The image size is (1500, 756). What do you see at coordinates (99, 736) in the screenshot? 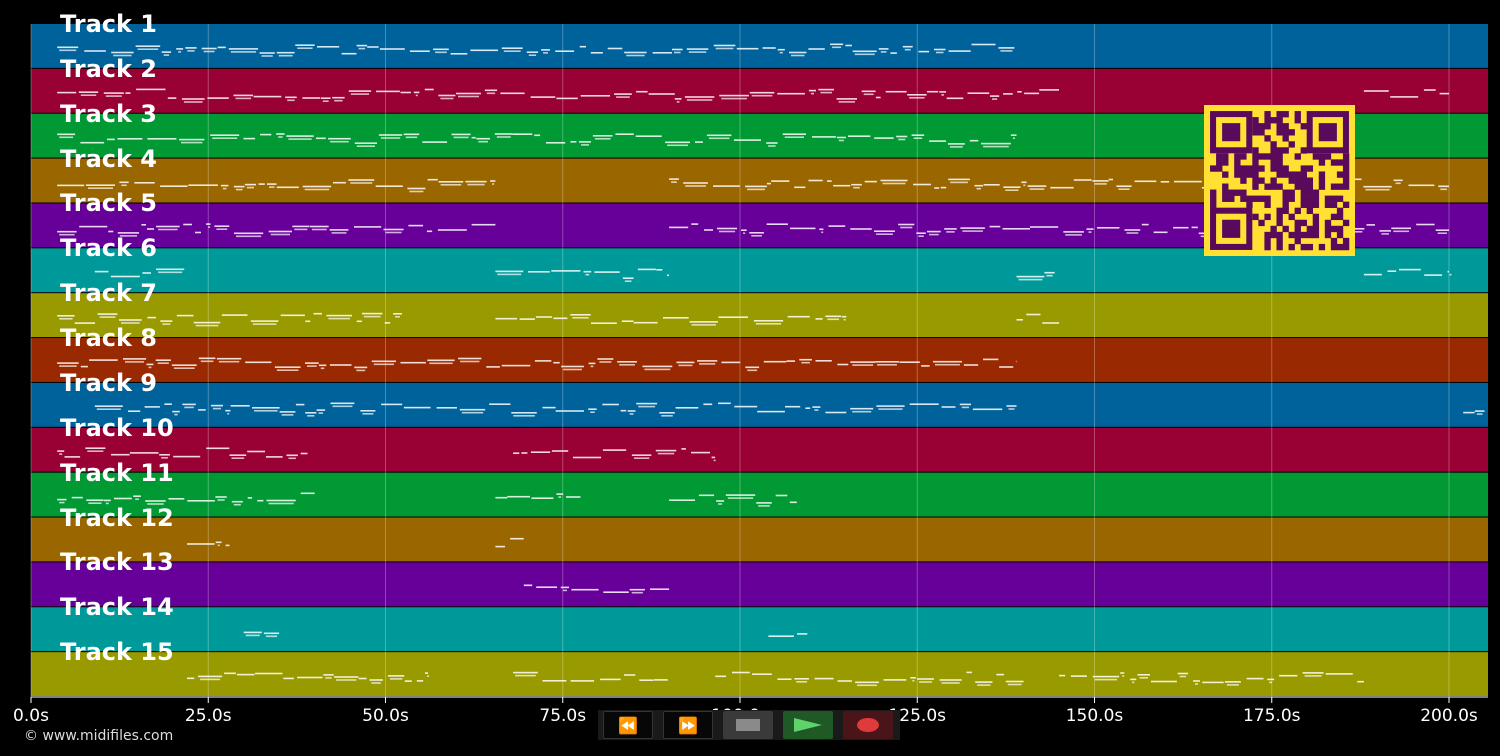
I see `copyright-text: © www.midifiles.com` at bounding box center [99, 736].